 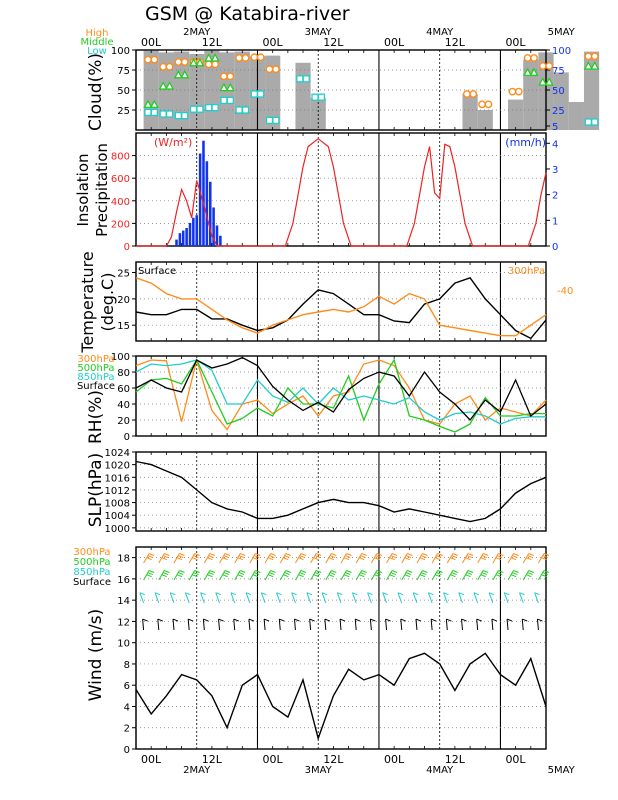 I want to click on precipitation-bars, so click(x=198, y=193).